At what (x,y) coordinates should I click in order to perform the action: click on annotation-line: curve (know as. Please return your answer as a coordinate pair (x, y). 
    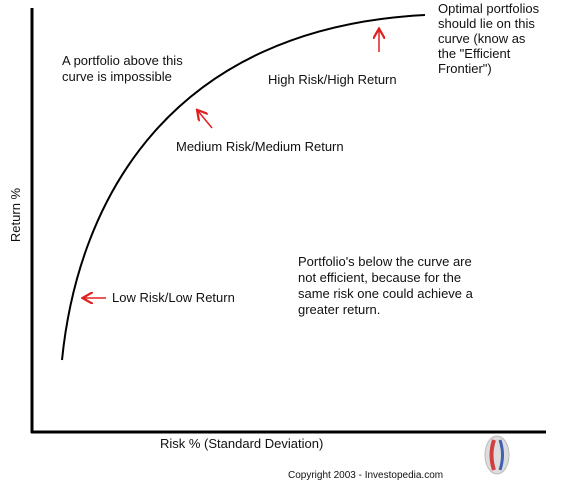
    Looking at the image, I should click on (482, 38).